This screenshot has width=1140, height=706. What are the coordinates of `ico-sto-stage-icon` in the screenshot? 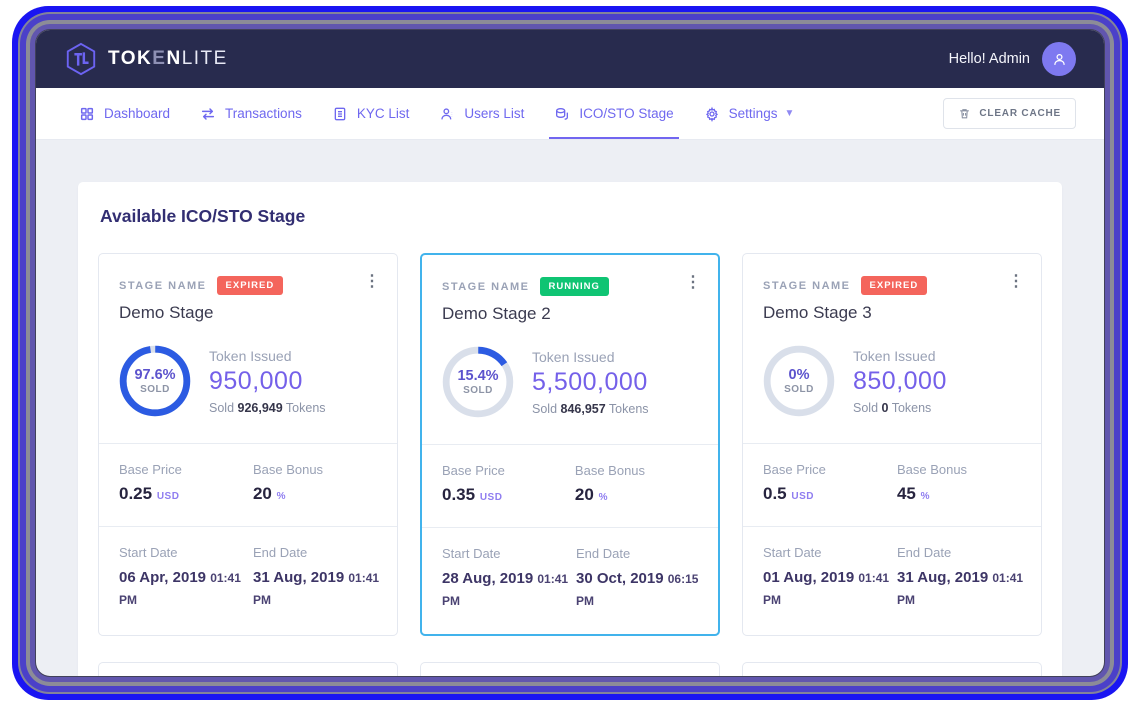 It's located at (562, 113).